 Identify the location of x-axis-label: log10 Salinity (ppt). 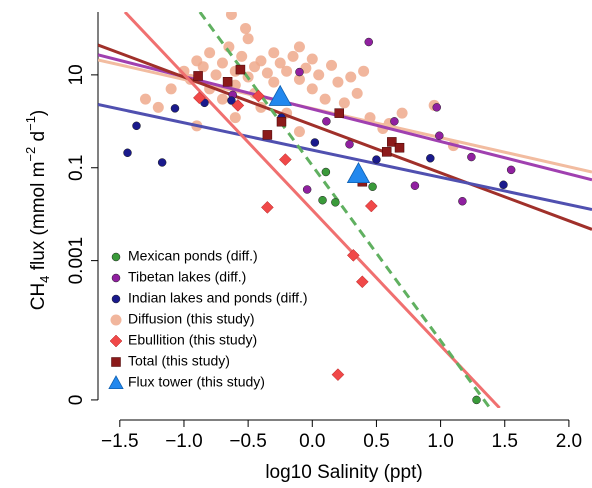
(343, 472).